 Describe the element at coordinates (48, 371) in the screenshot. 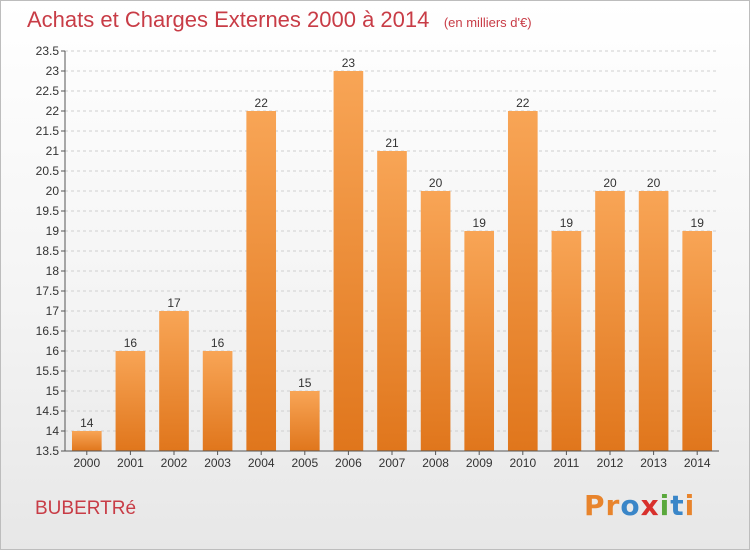

I see `y-tick-label: 15.5` at that location.